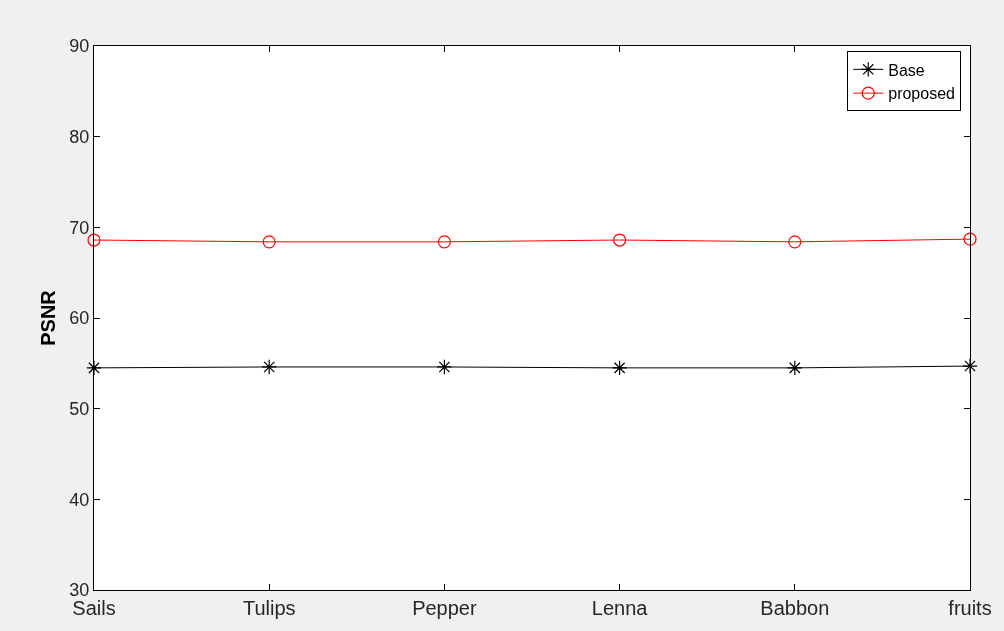 The height and width of the screenshot is (631, 1004). Describe the element at coordinates (906, 70) in the screenshot. I see `legend-label: Base` at that location.